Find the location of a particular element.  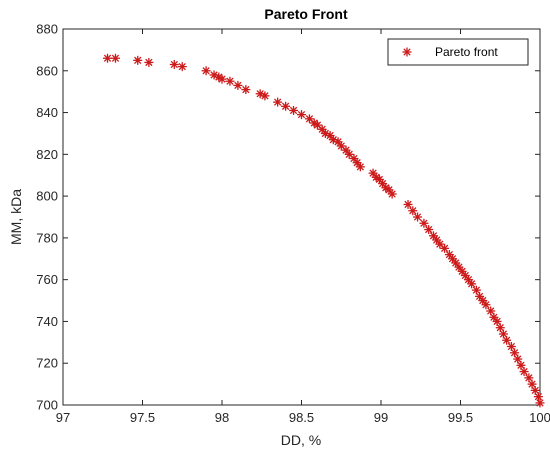

y-tick-label: 760 is located at coordinates (47, 279).